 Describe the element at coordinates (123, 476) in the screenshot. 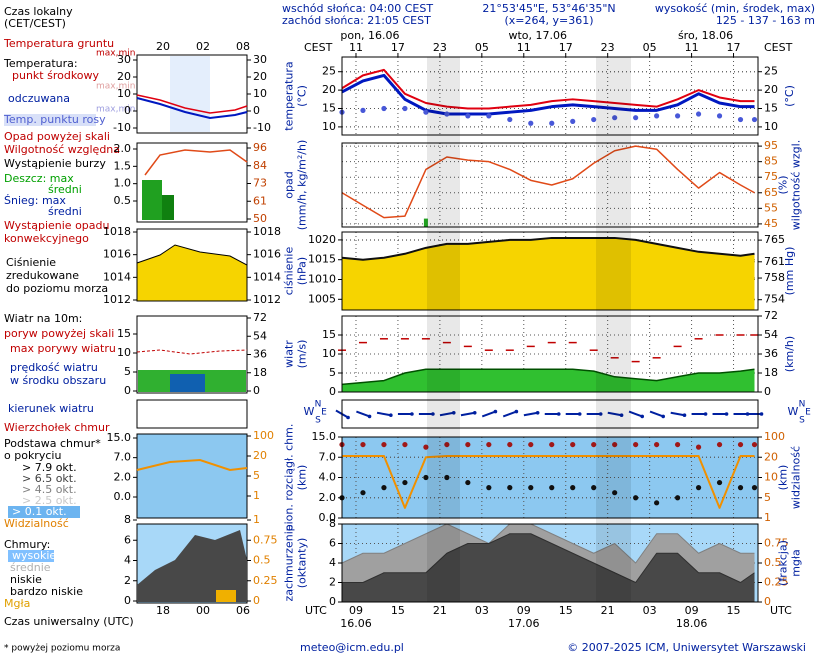

I see `mini-tick-label: 2.0` at that location.